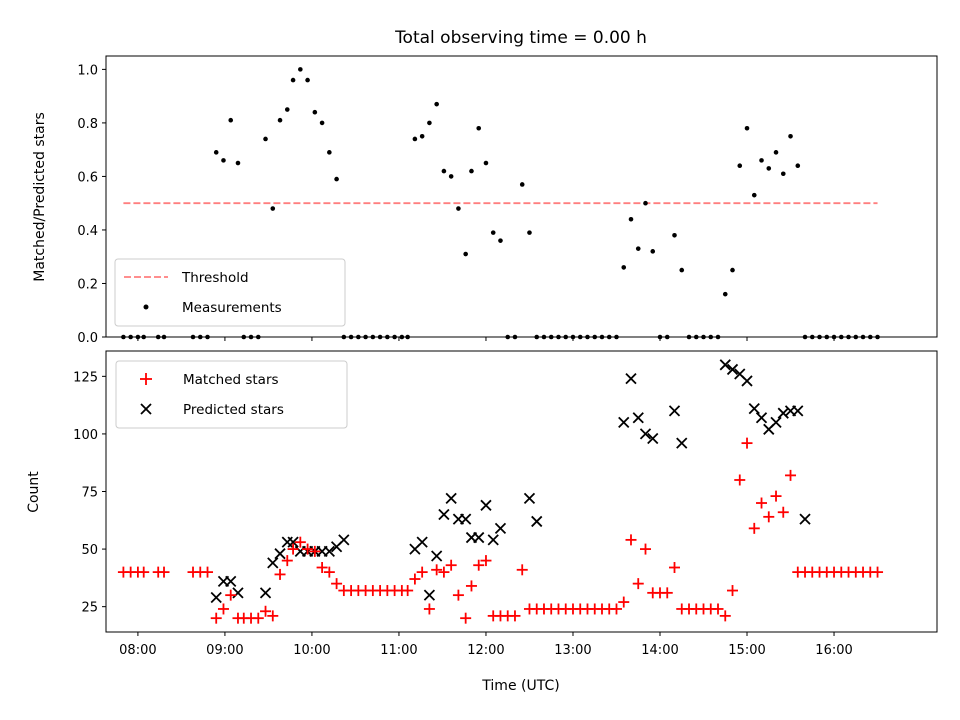 This screenshot has width=960, height=720. I want to click on x-tick-label: 09:00, so click(224, 650).